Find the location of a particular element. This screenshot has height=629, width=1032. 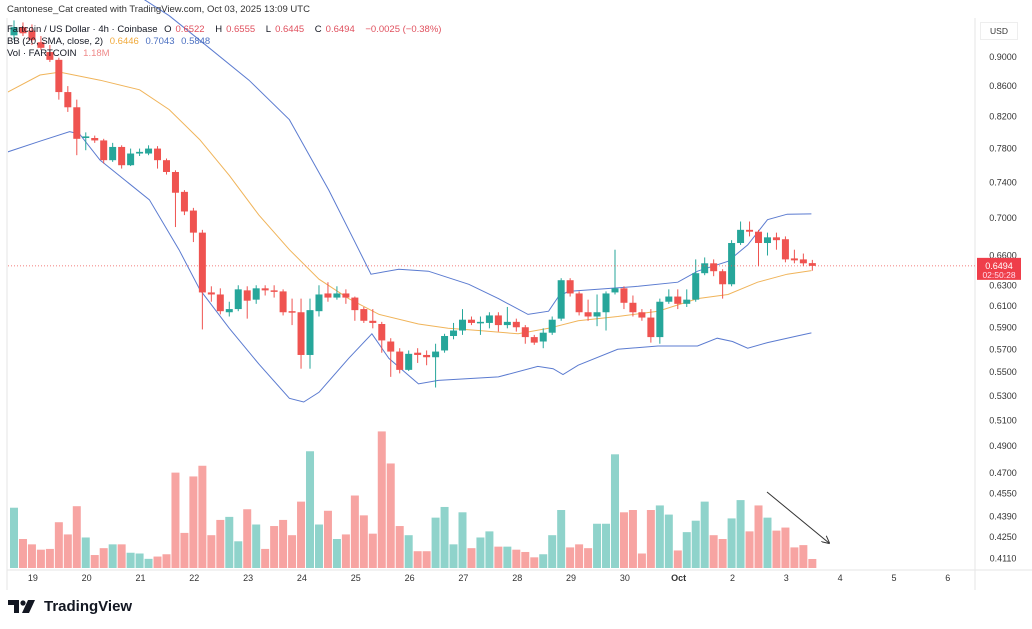

symbol-title: Fartcoin / US Dollar · 4h · Coinbase is located at coordinates (82, 29).